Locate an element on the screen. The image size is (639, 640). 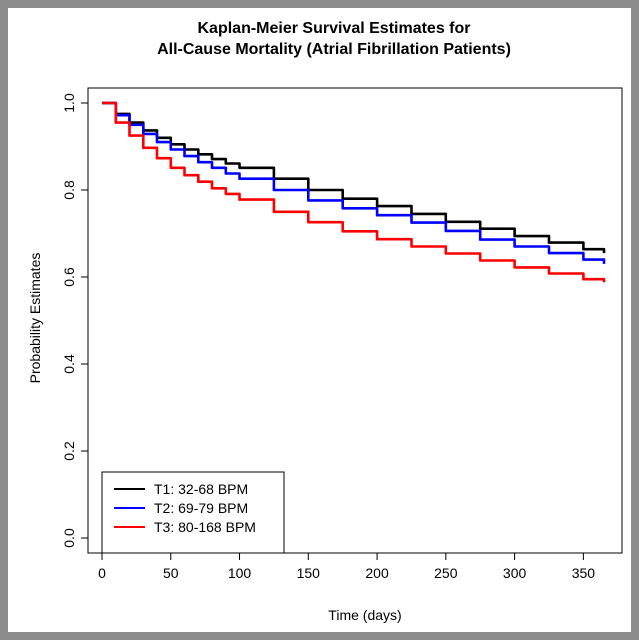
y-tick-label: 0.2 is located at coordinates (69, 451).